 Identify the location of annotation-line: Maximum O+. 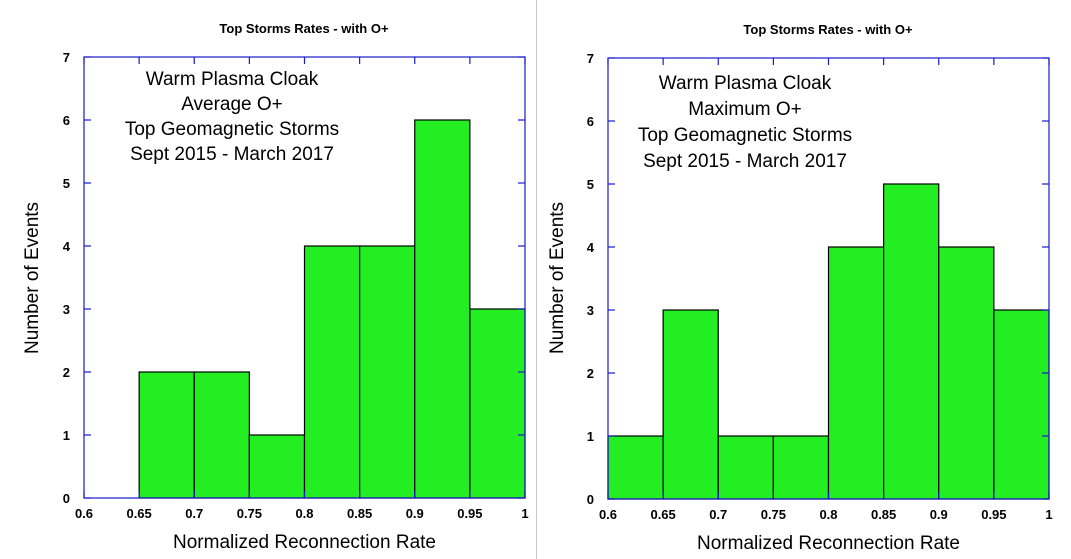
(745, 109).